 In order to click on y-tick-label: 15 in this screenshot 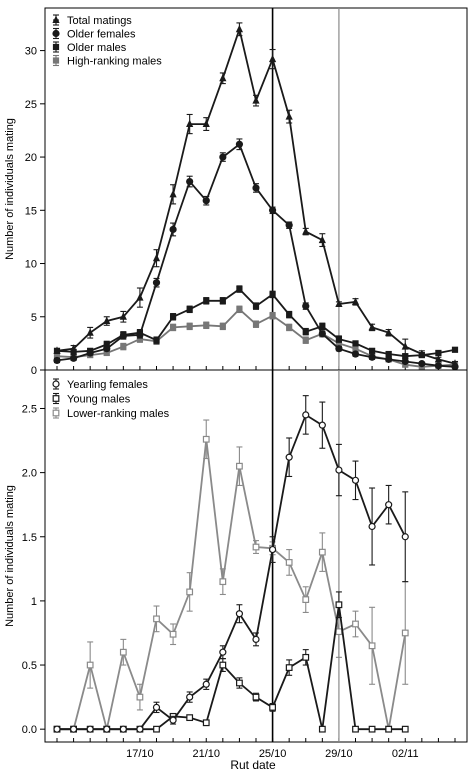, I will do `click(31, 211)`.